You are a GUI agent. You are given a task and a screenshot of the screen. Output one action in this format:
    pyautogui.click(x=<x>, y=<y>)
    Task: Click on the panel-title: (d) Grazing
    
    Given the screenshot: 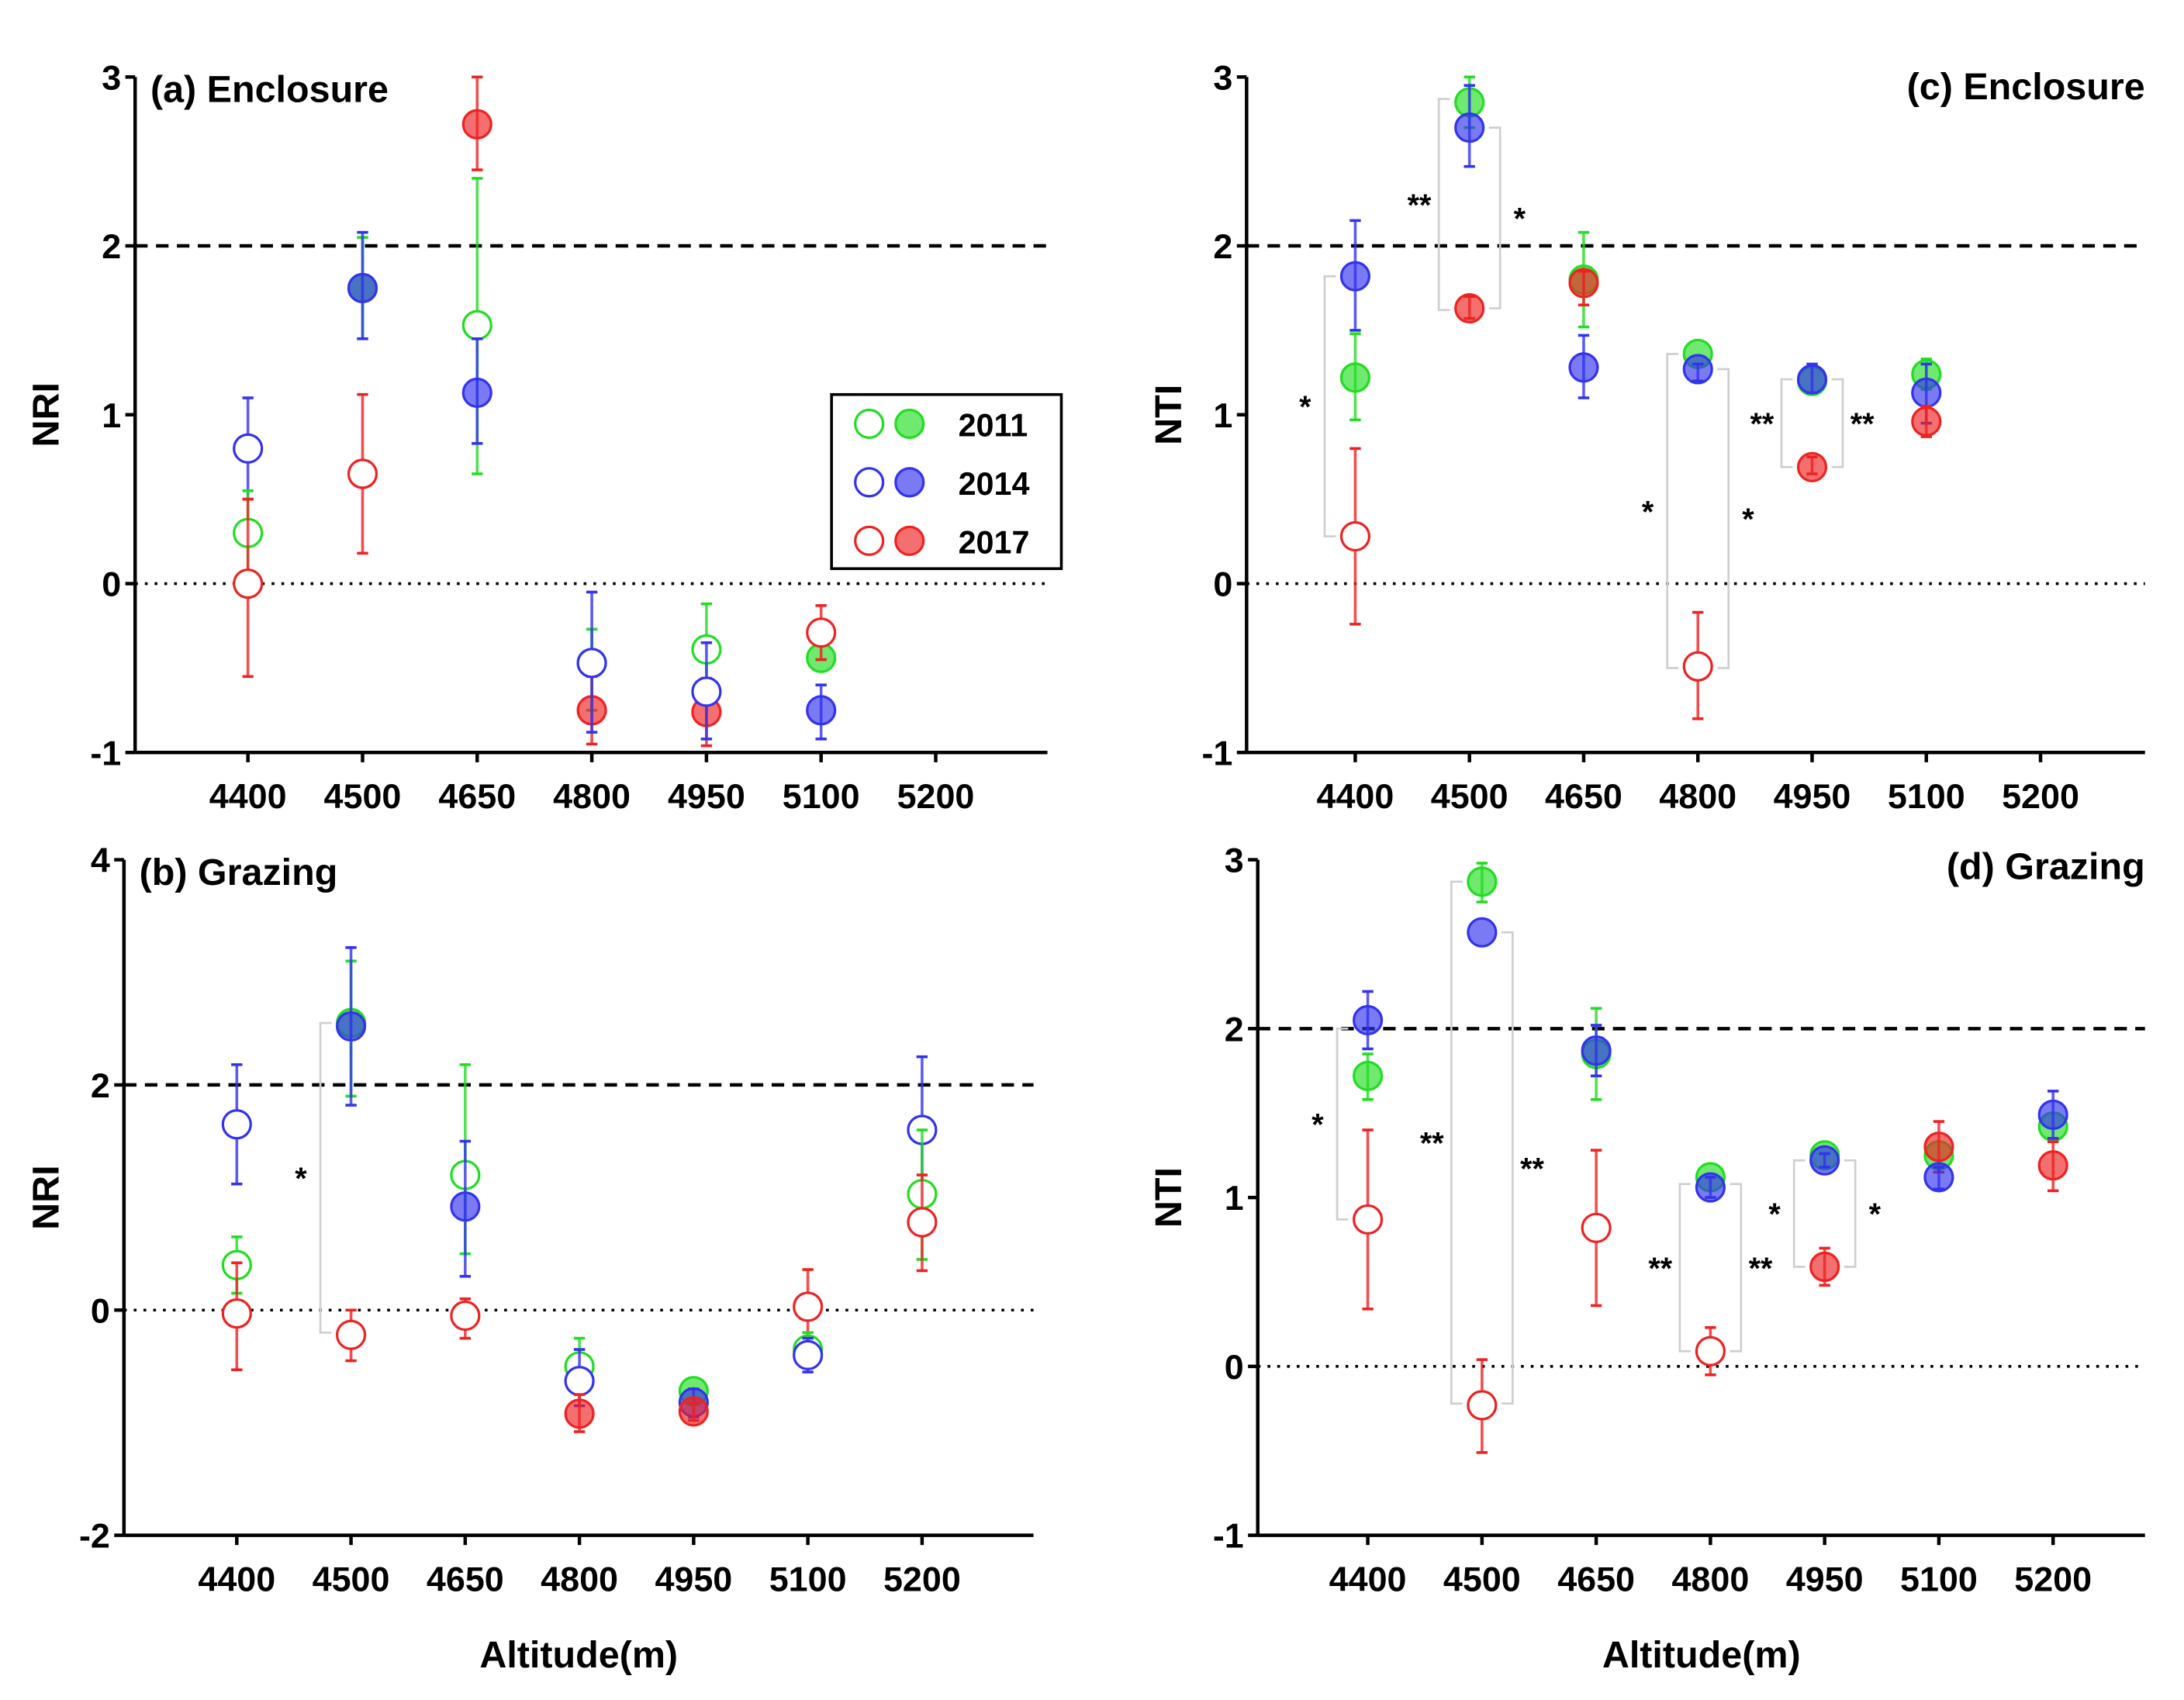 What is the action you would take?
    pyautogui.click(x=2046, y=867)
    